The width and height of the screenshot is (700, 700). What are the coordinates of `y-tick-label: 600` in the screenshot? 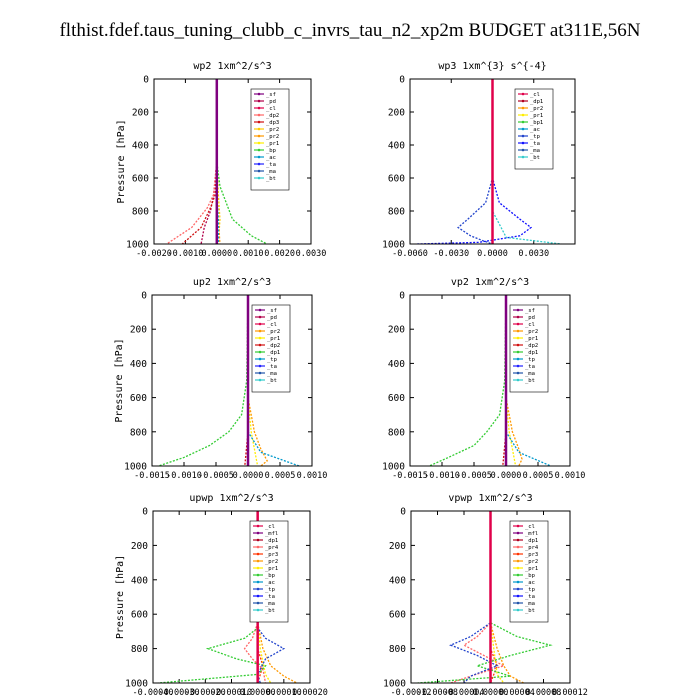 It's located at (138, 398).